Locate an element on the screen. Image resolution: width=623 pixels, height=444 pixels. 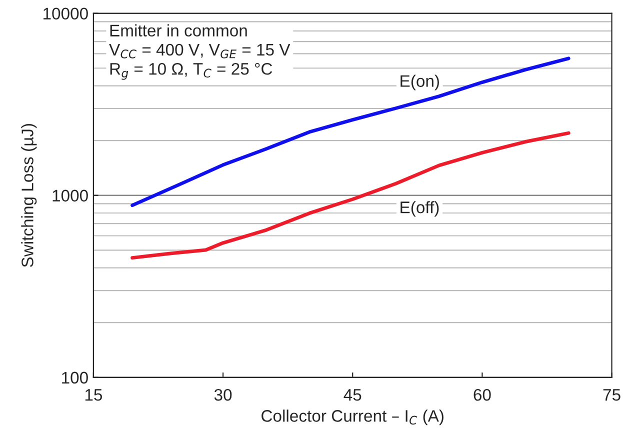
annotation: E(on) is located at coordinates (419, 82).